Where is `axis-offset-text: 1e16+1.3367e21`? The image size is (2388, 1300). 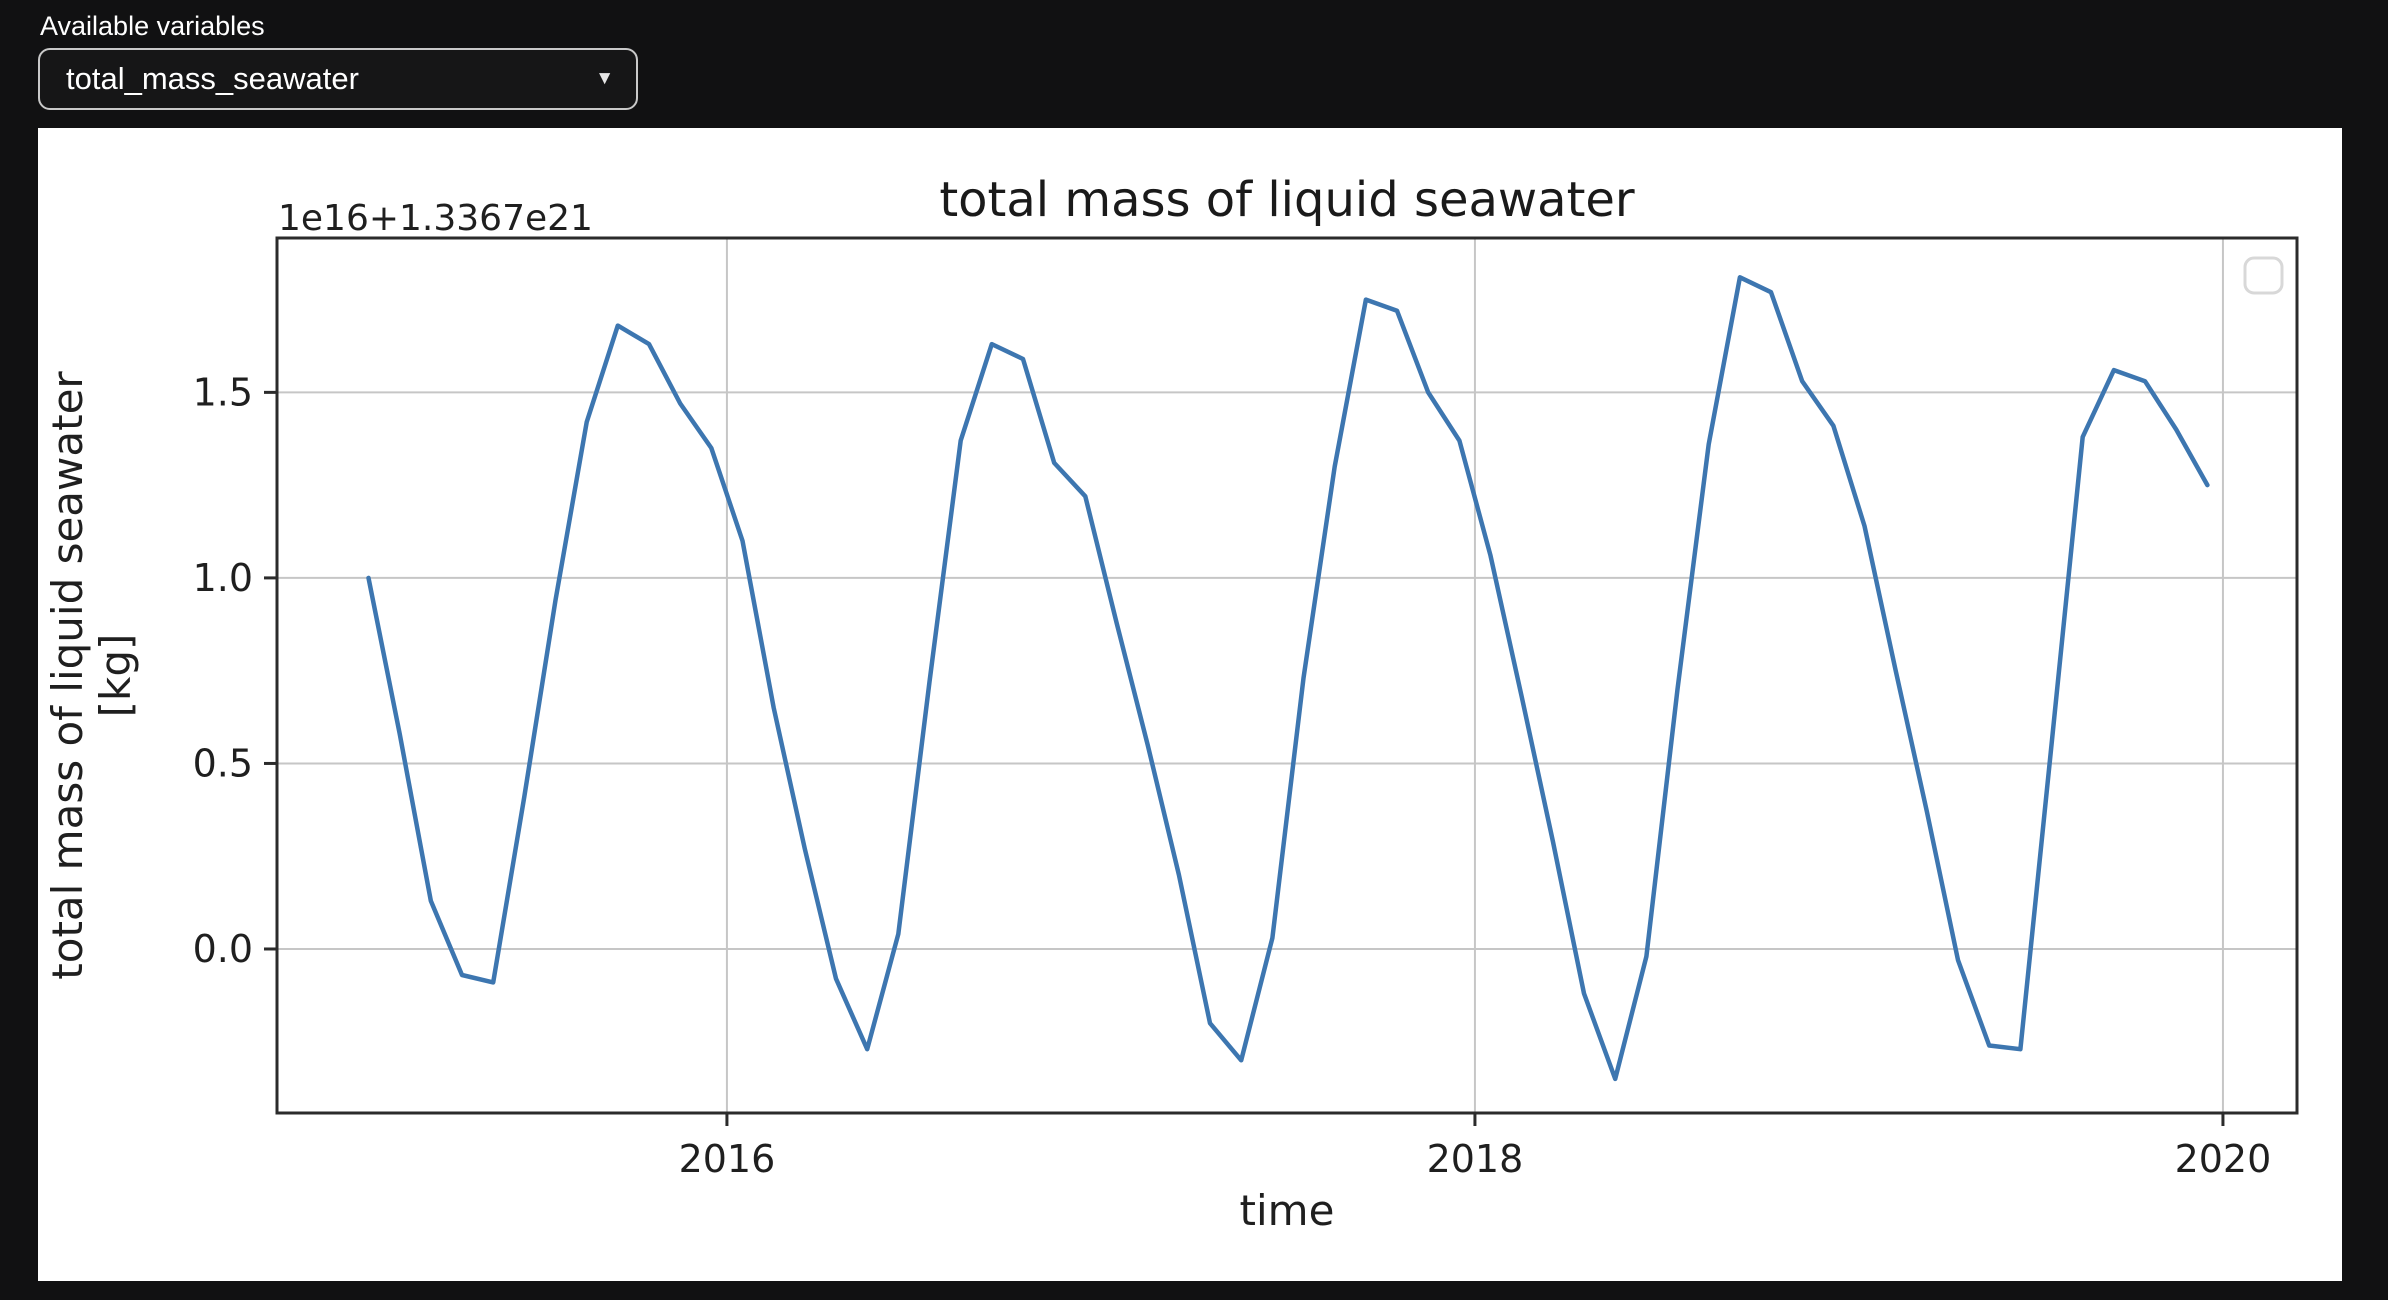 axis-offset-text: 1e16+1.3367e21 is located at coordinates (435, 218).